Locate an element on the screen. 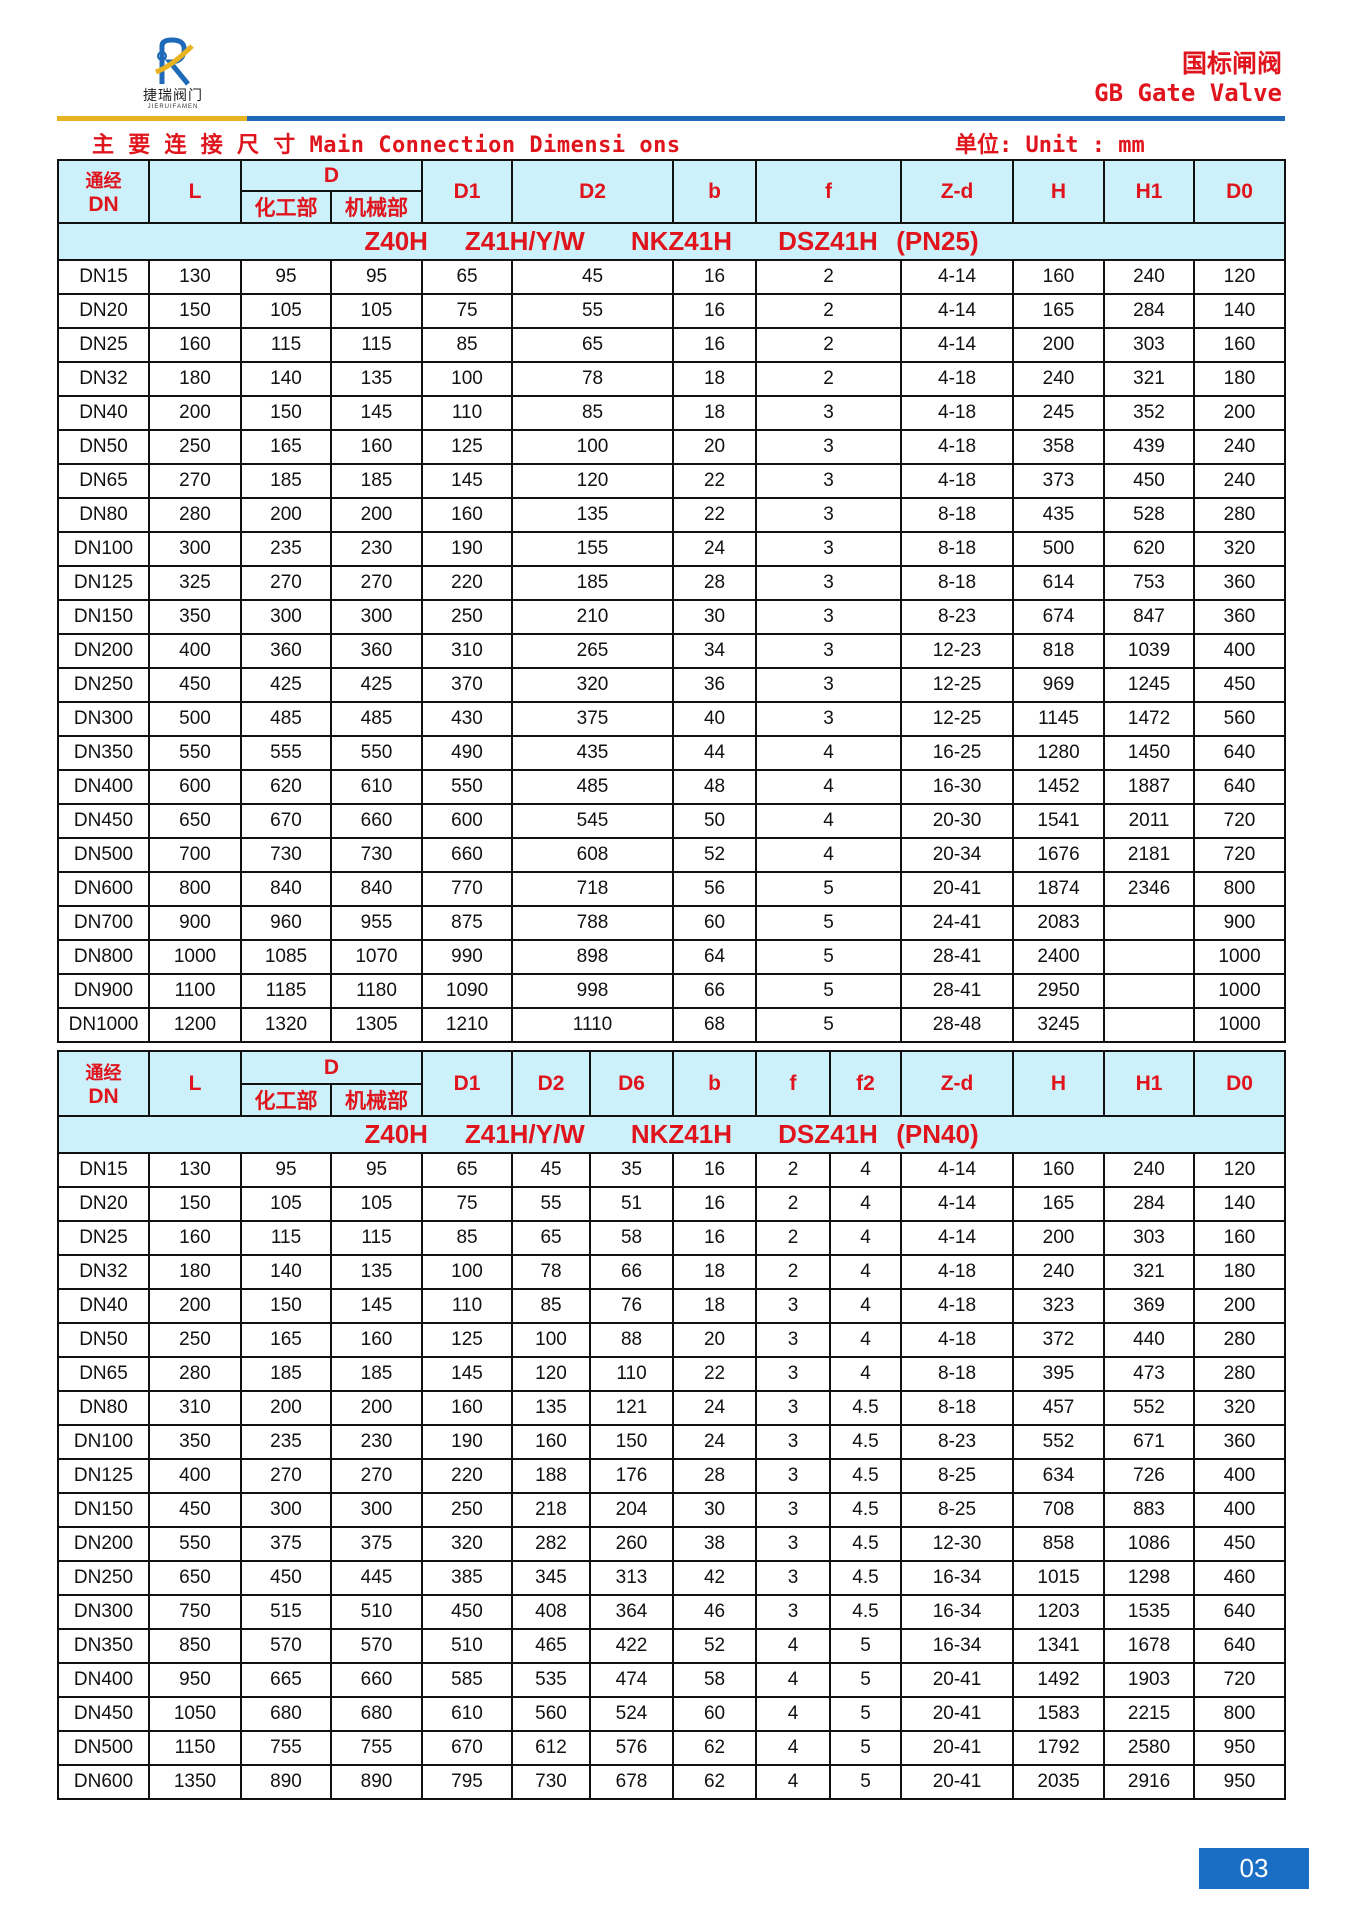  cell-dn: DN80 is located at coordinates (103, 515).